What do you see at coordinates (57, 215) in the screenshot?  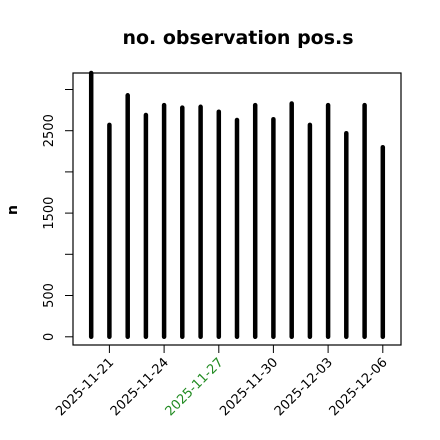 I see `y-axis: 0 500 1500 2500` at bounding box center [57, 215].